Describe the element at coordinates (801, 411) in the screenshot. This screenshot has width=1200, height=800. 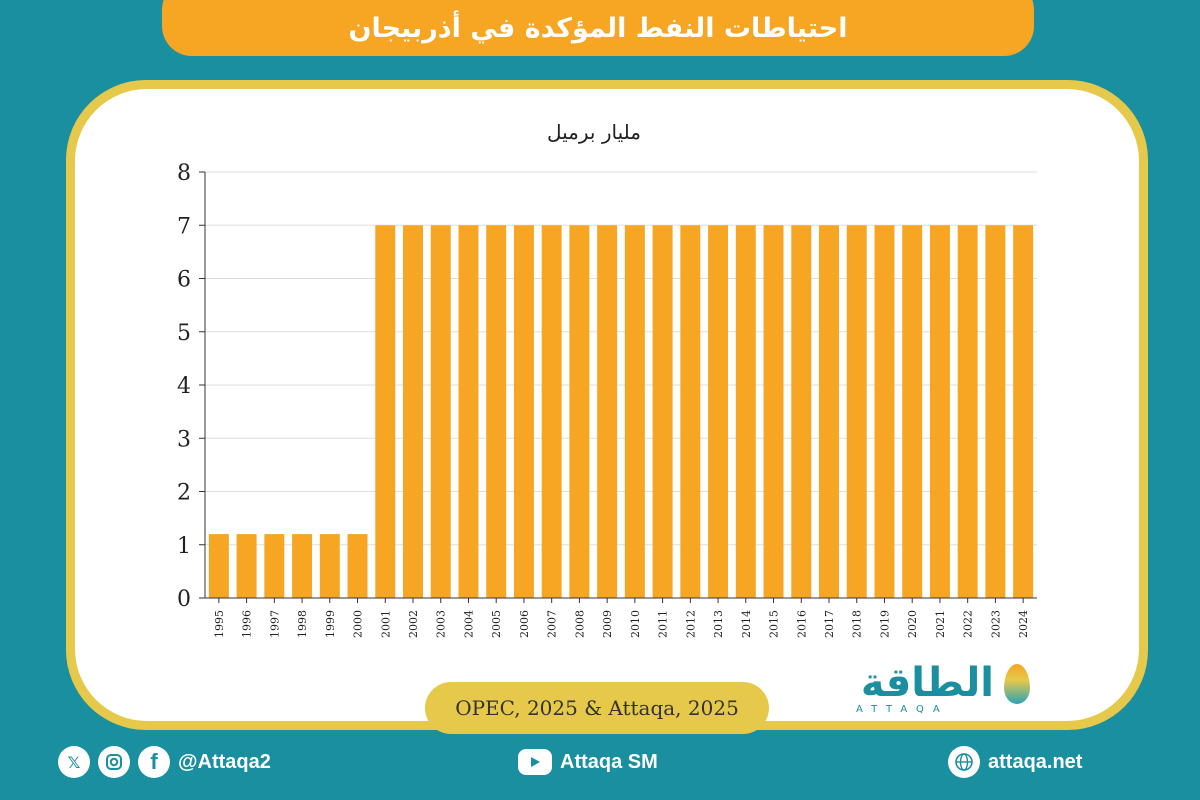
I see `bar-2016` at that location.